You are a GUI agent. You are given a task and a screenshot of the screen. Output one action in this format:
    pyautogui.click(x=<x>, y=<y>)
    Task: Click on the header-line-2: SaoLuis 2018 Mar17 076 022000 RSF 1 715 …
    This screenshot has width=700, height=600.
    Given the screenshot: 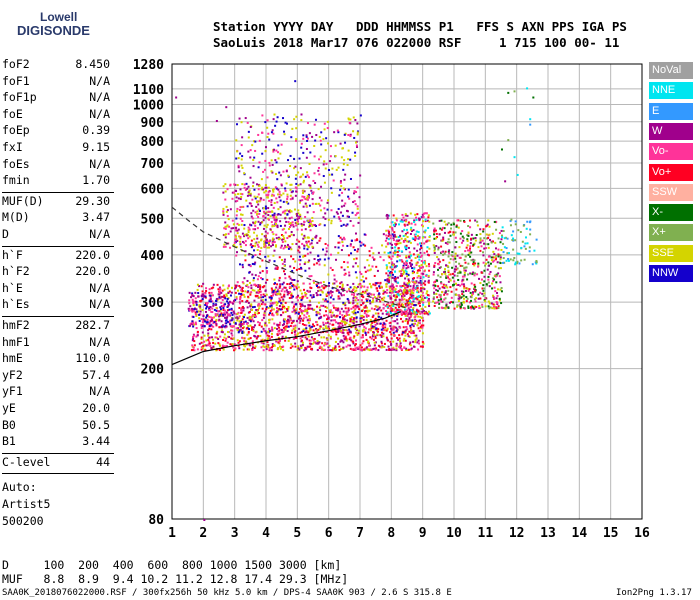 What is the action you would take?
    pyautogui.click(x=416, y=42)
    